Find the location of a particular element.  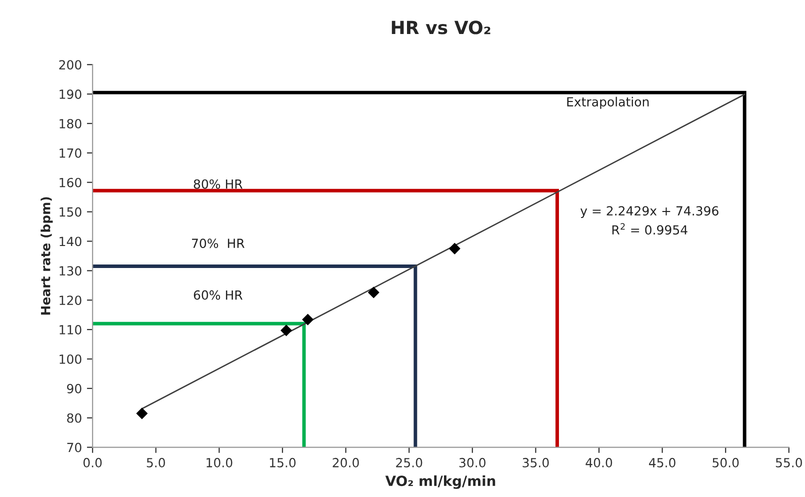

y-tick-label: 200 is located at coordinates (70, 65).